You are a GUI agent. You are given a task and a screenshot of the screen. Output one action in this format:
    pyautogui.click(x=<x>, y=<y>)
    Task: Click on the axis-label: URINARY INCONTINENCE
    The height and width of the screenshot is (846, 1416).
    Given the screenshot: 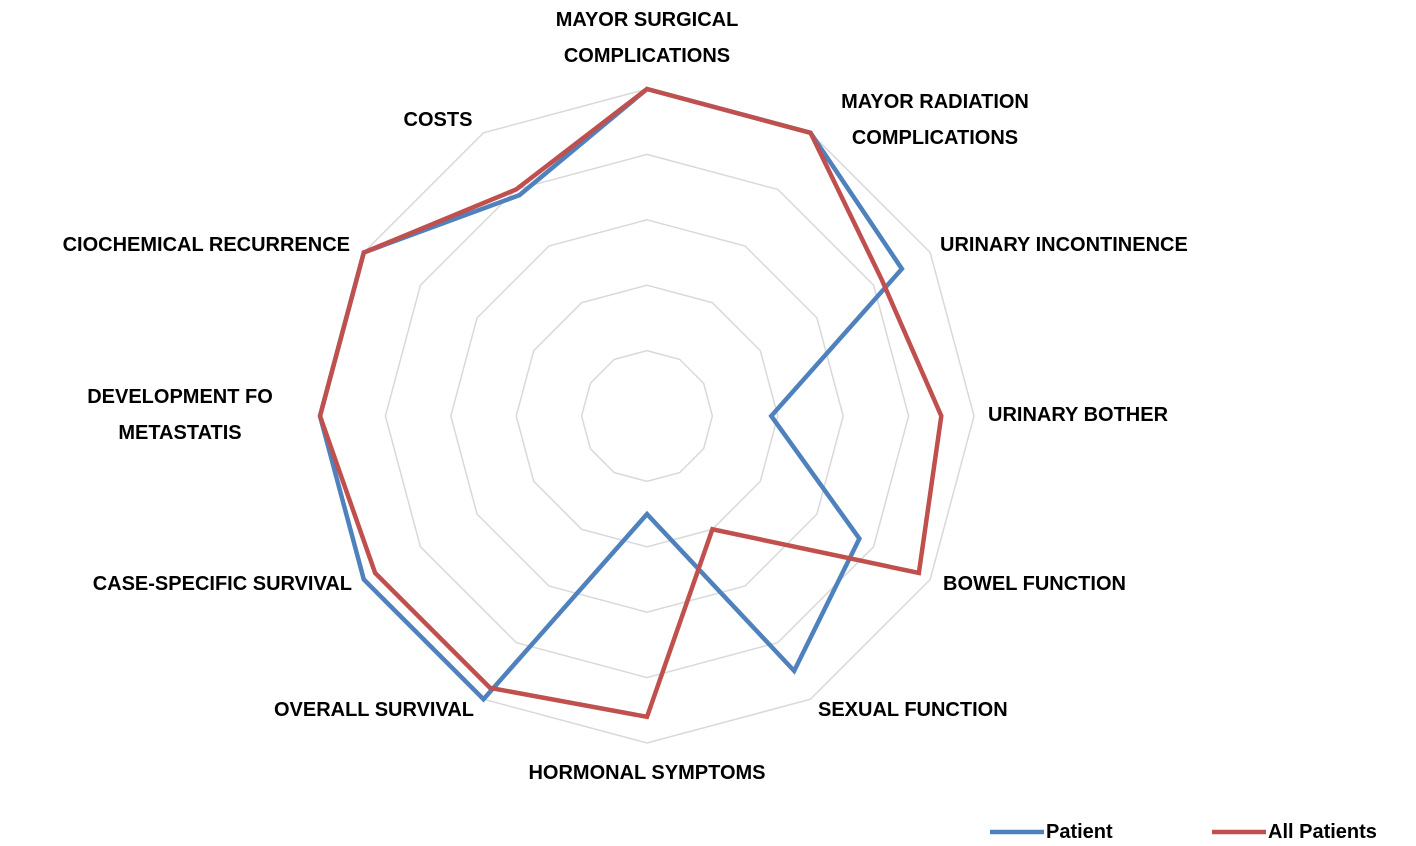 What is the action you would take?
    pyautogui.click(x=1064, y=245)
    